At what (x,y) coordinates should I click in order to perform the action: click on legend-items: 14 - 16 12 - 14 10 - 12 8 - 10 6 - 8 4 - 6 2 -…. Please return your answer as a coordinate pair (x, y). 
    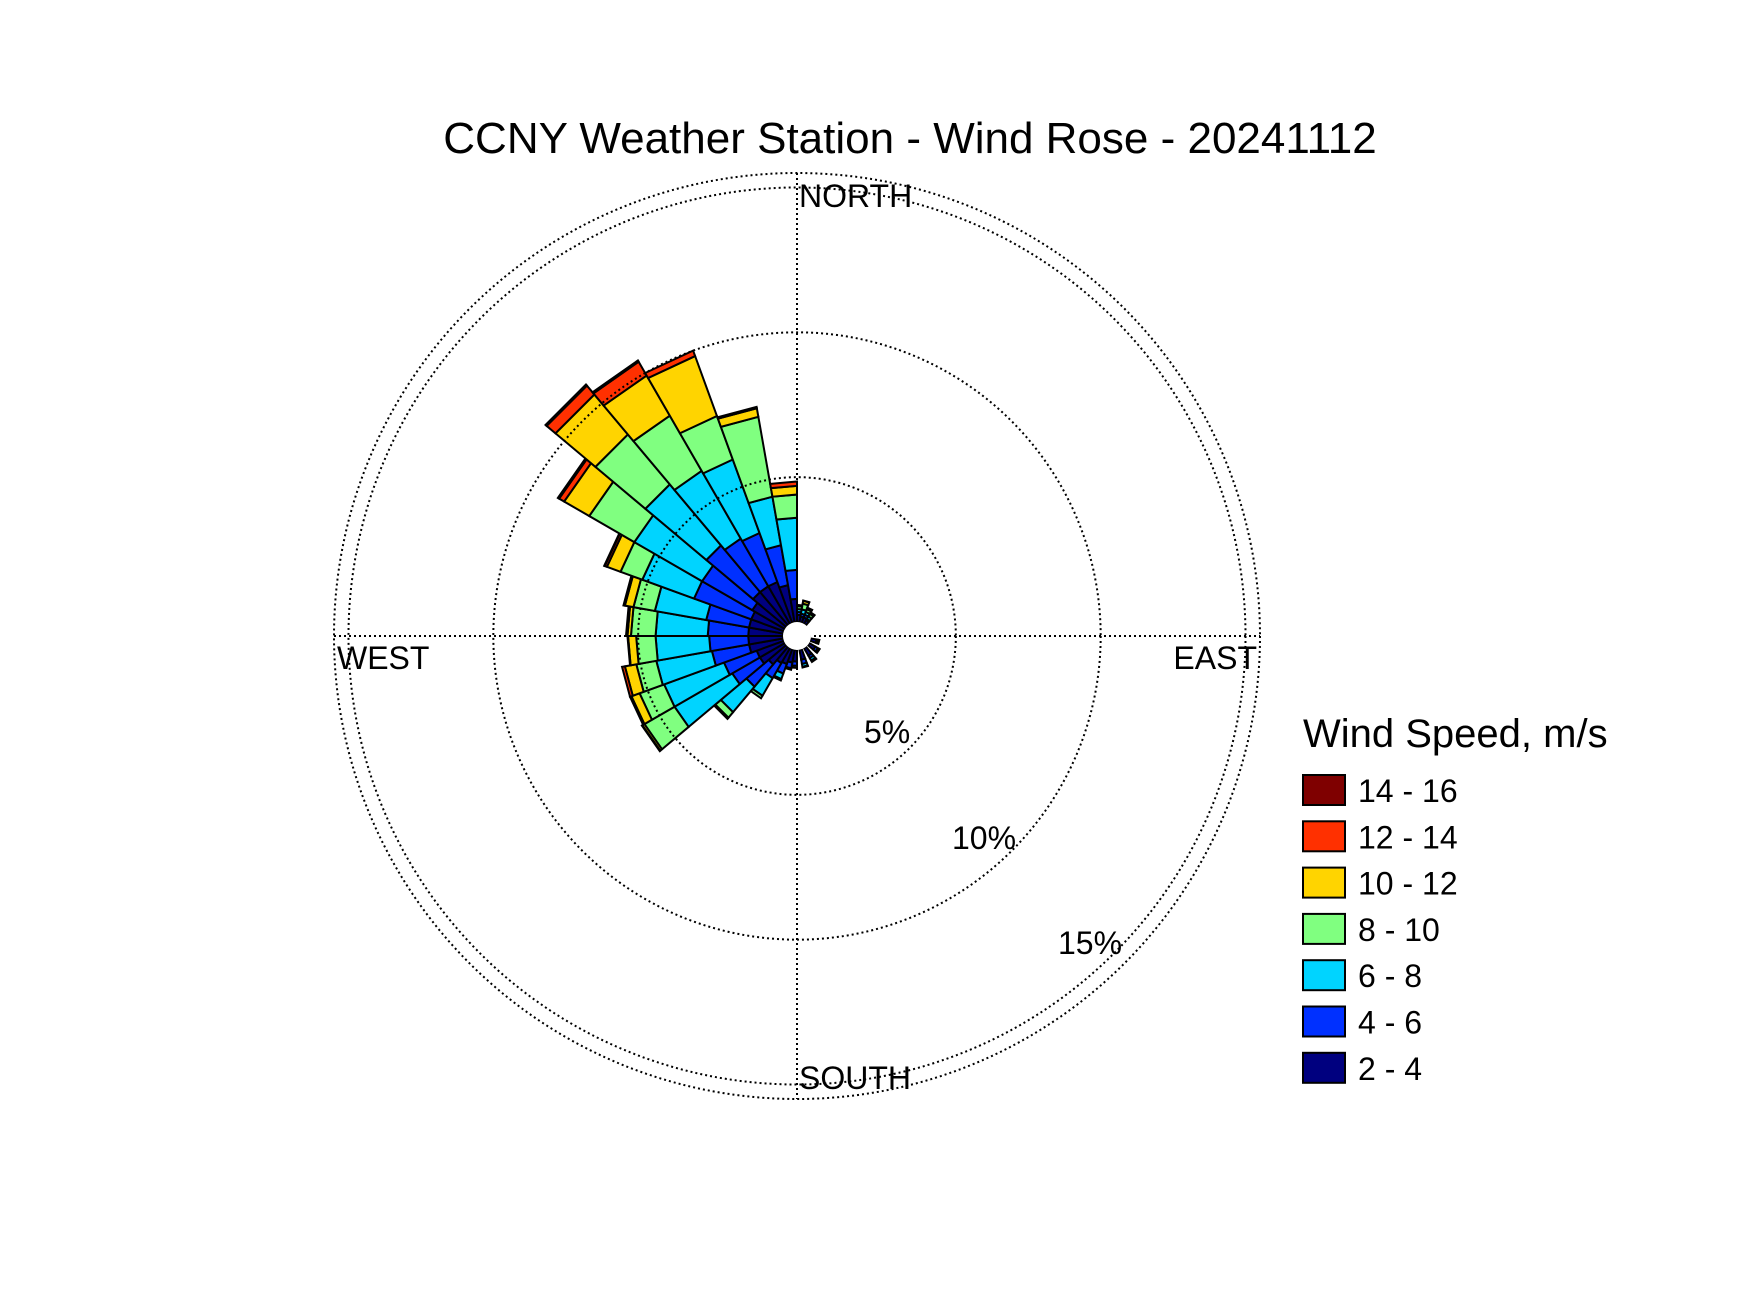
    Looking at the image, I should click on (1380, 930).